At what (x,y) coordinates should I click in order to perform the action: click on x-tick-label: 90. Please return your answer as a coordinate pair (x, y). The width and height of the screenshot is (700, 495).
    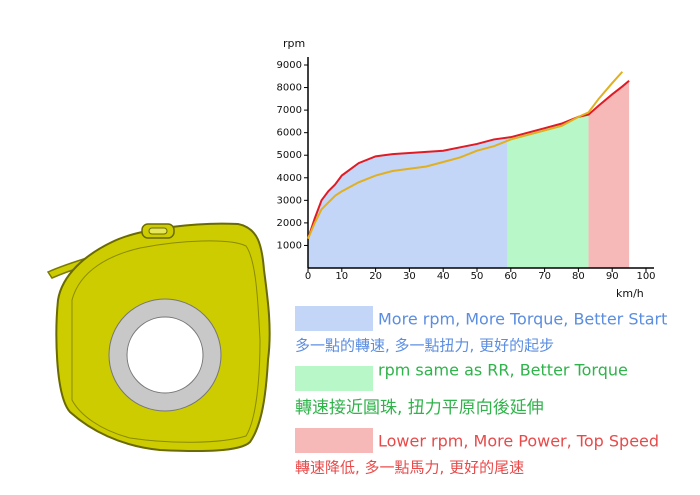
    Looking at the image, I should click on (612, 276).